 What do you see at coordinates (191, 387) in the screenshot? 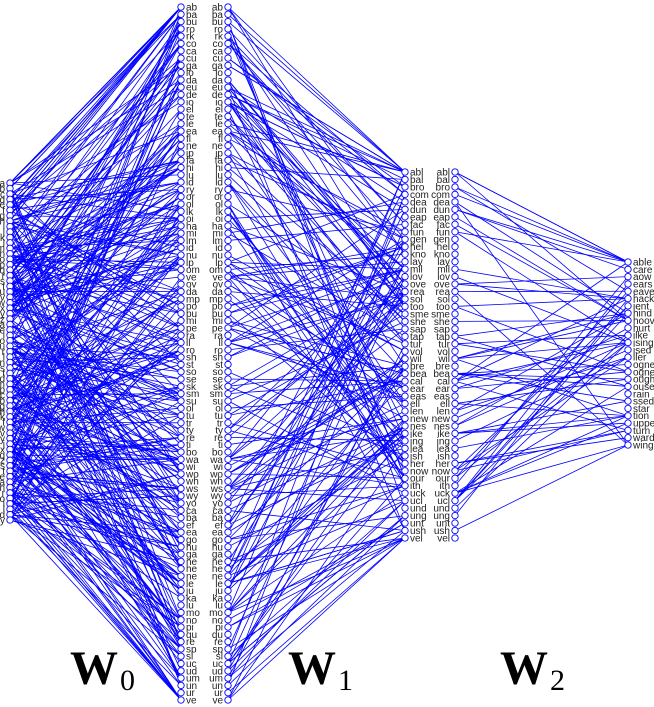
I see `node-label-1-in-52: sk` at bounding box center [191, 387].